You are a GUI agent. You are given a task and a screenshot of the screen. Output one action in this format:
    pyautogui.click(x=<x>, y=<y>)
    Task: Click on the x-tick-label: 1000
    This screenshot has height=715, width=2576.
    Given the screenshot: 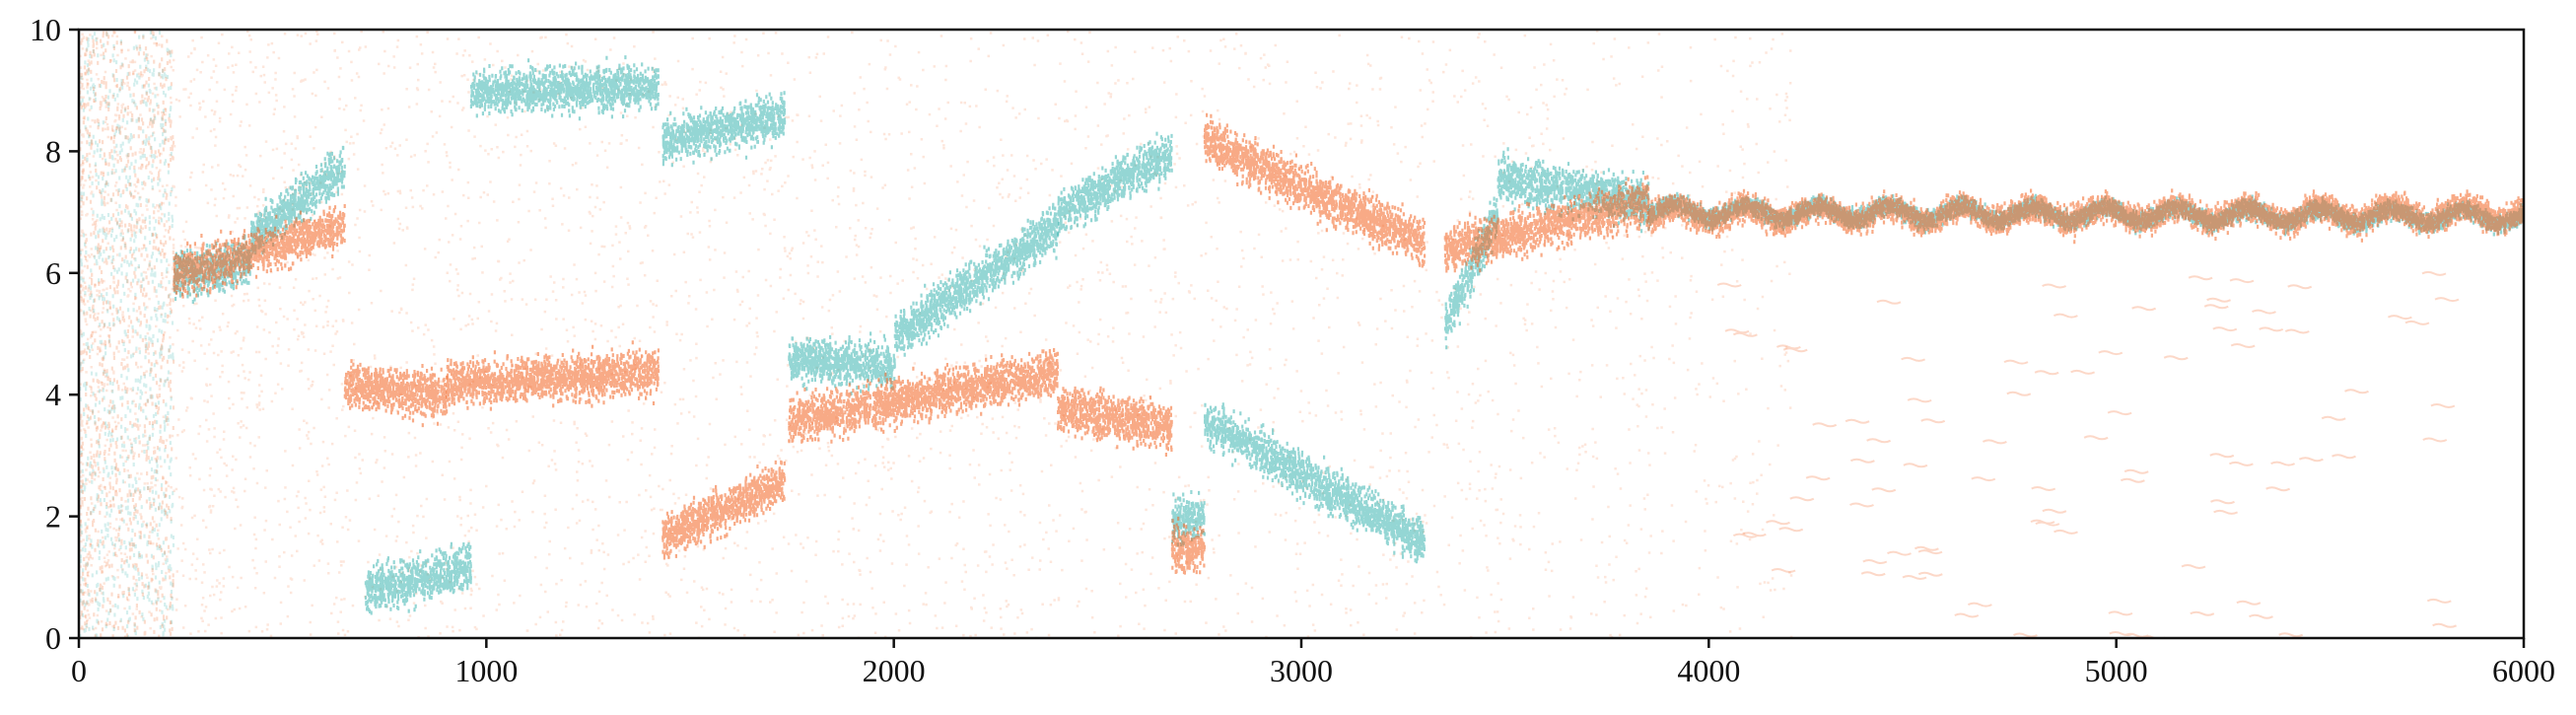 What is the action you would take?
    pyautogui.click(x=486, y=670)
    